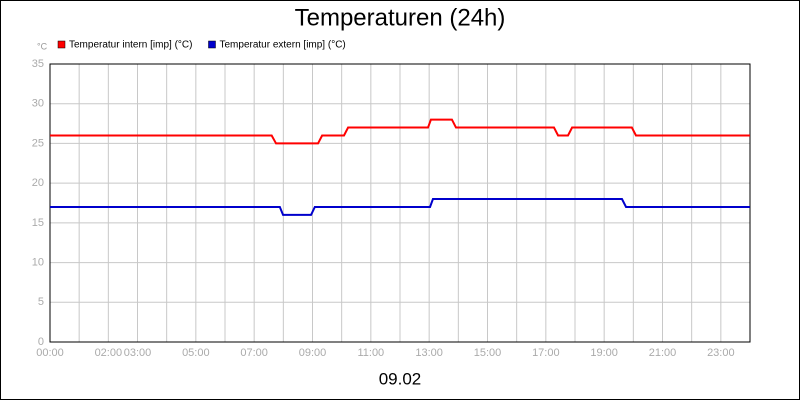  What do you see at coordinates (282, 45) in the screenshot?
I see `legend-label: Temperatur extern [imp] (°C)` at bounding box center [282, 45].